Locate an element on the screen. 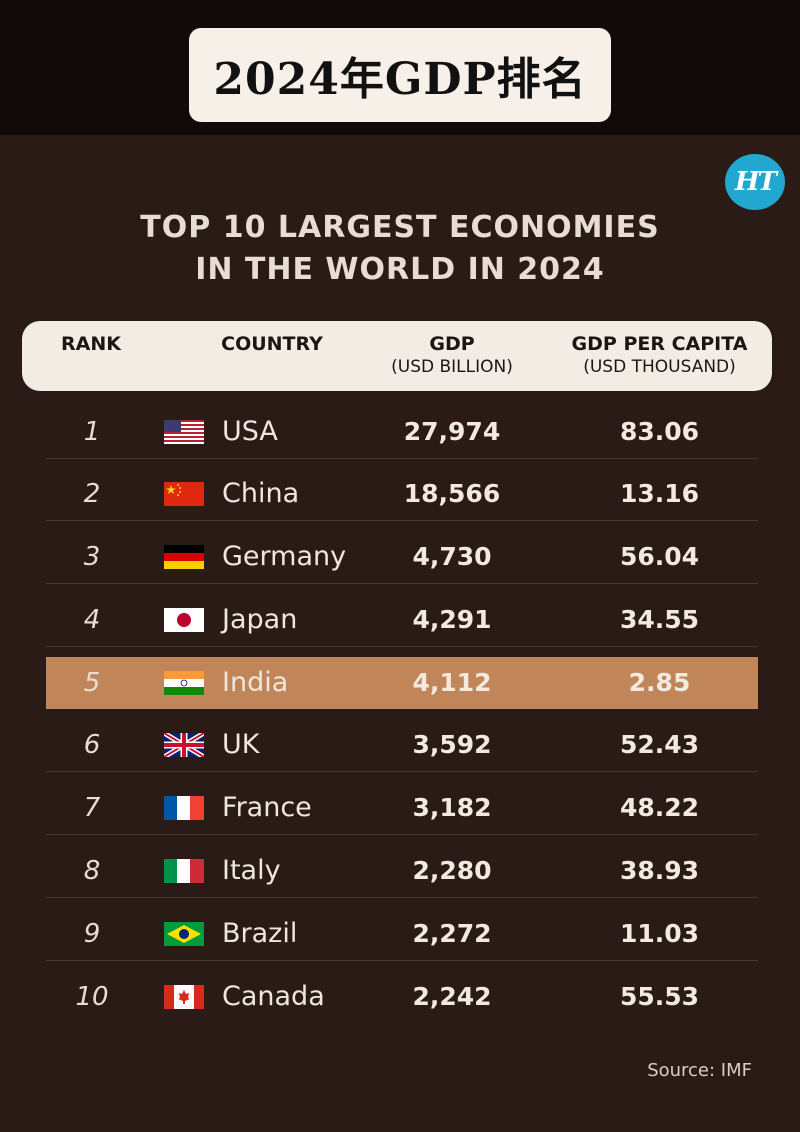 Image resolution: width=800 pixels, height=1132 pixels. headline-line-2: IN THE WORLD IN 2024 is located at coordinates (400, 269).